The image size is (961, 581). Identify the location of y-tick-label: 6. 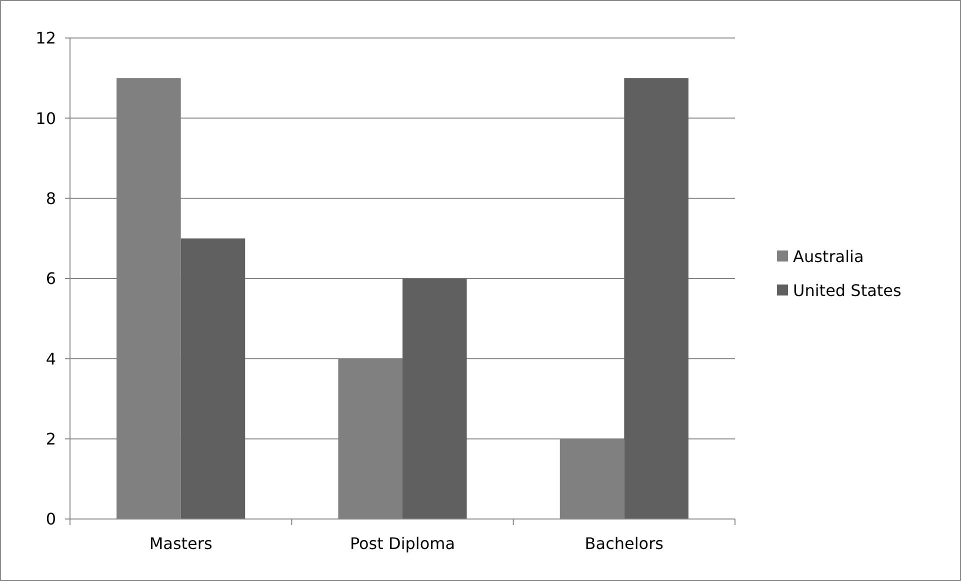
(51, 278).